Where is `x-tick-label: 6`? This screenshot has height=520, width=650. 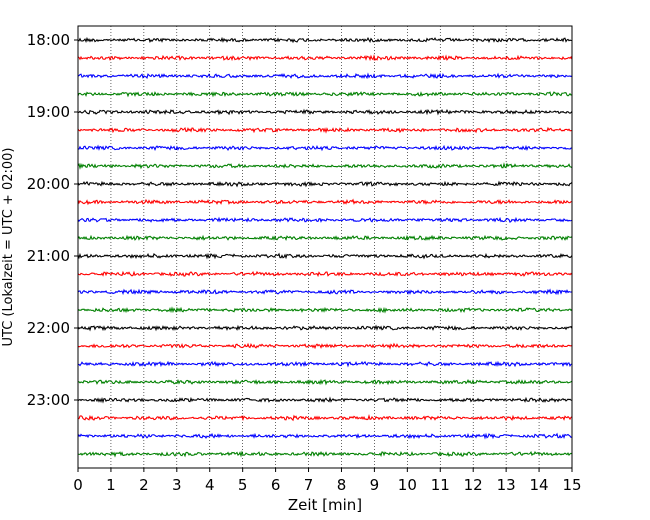 x-tick-label: 6 is located at coordinates (276, 485).